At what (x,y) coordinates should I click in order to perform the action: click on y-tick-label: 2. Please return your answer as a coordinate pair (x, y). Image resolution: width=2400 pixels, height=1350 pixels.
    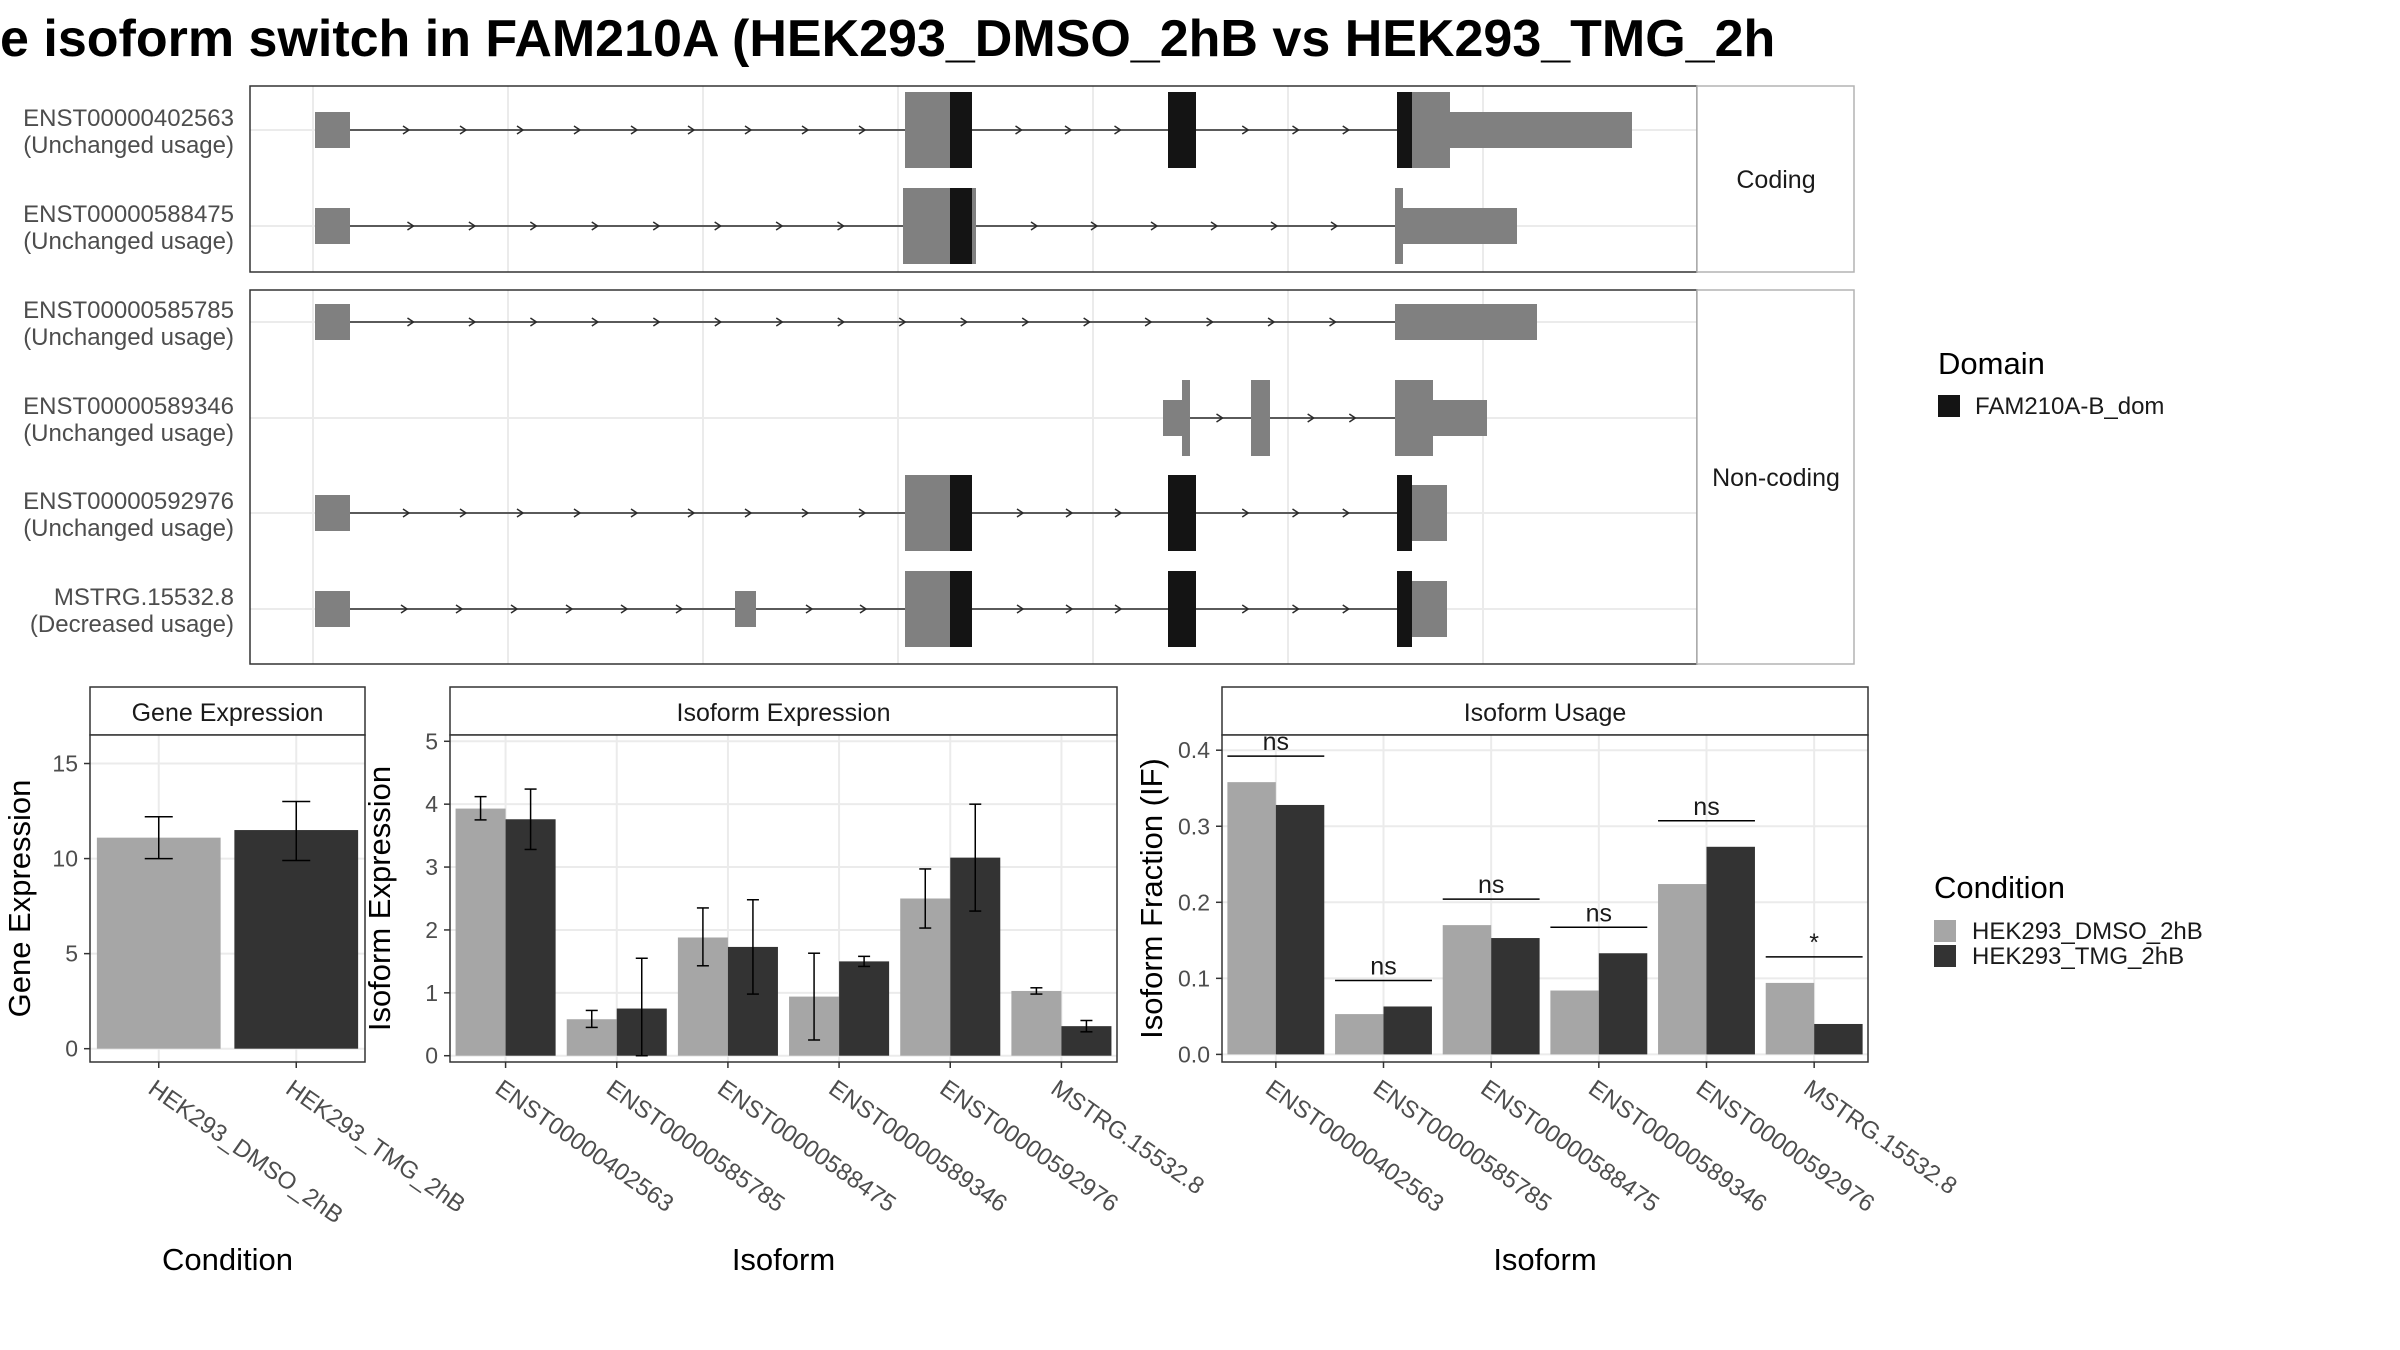
    Looking at the image, I should click on (431, 930).